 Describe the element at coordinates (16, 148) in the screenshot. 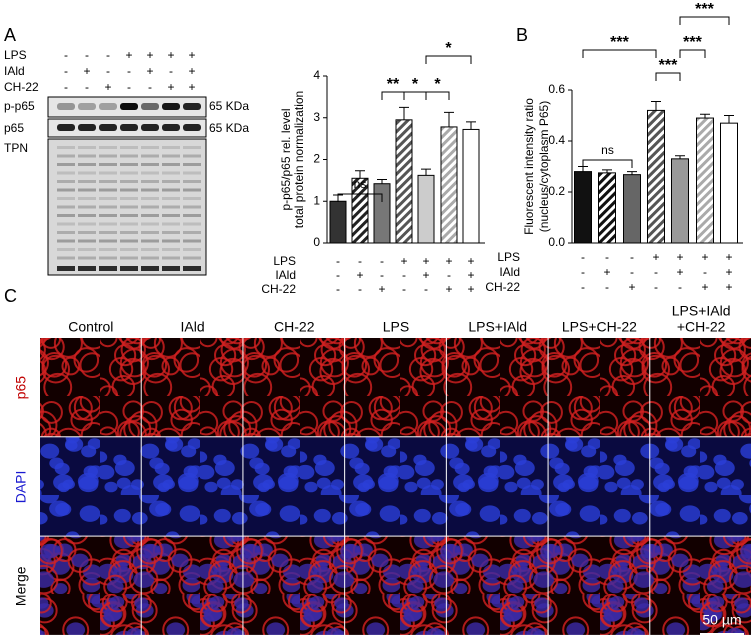

I see `band-label: TPN` at that location.